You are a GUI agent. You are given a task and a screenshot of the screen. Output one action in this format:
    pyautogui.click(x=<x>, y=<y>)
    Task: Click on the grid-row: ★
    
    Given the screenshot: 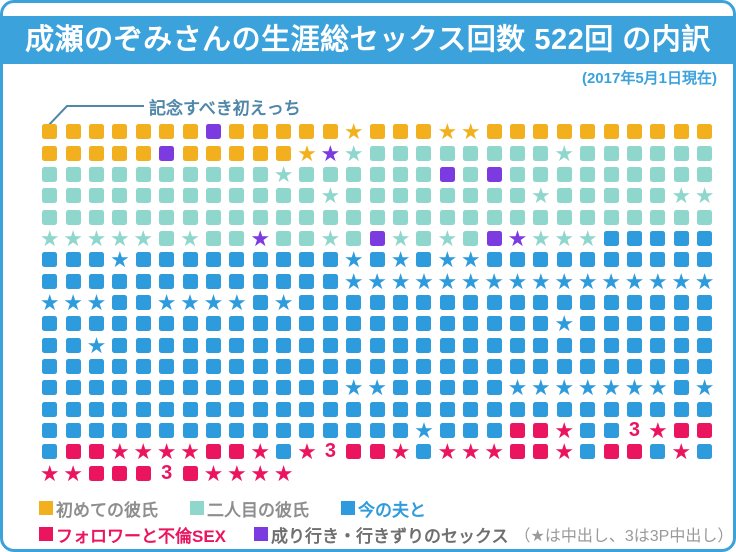 What is the action you would take?
    pyautogui.click(x=377, y=324)
    